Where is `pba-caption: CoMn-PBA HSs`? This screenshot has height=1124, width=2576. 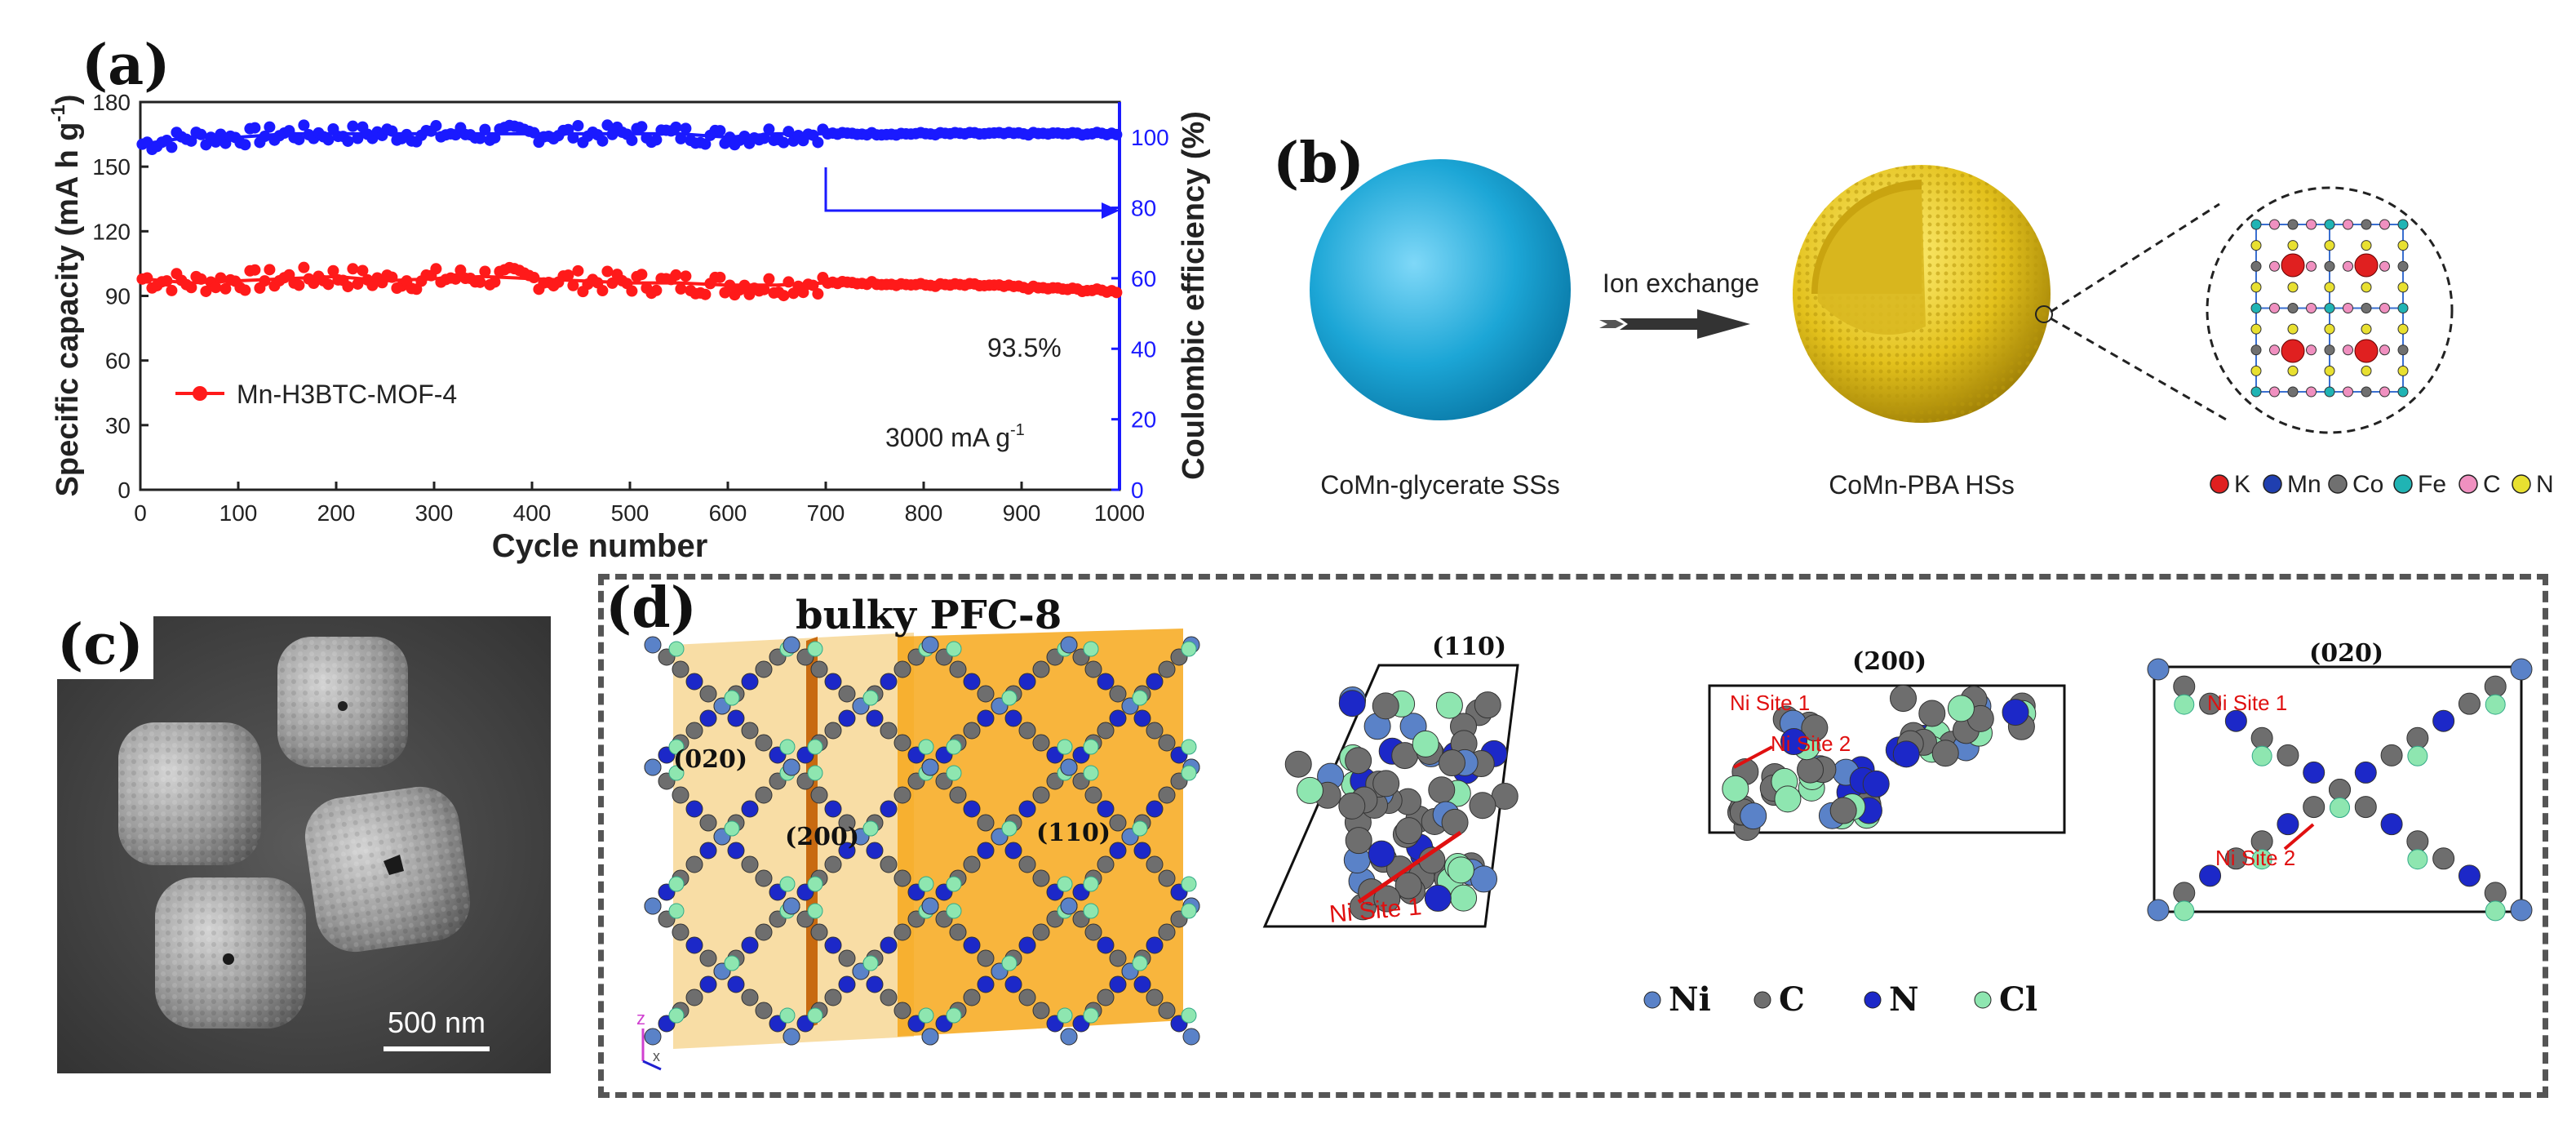 pba-caption: CoMn-PBA HSs is located at coordinates (1922, 485).